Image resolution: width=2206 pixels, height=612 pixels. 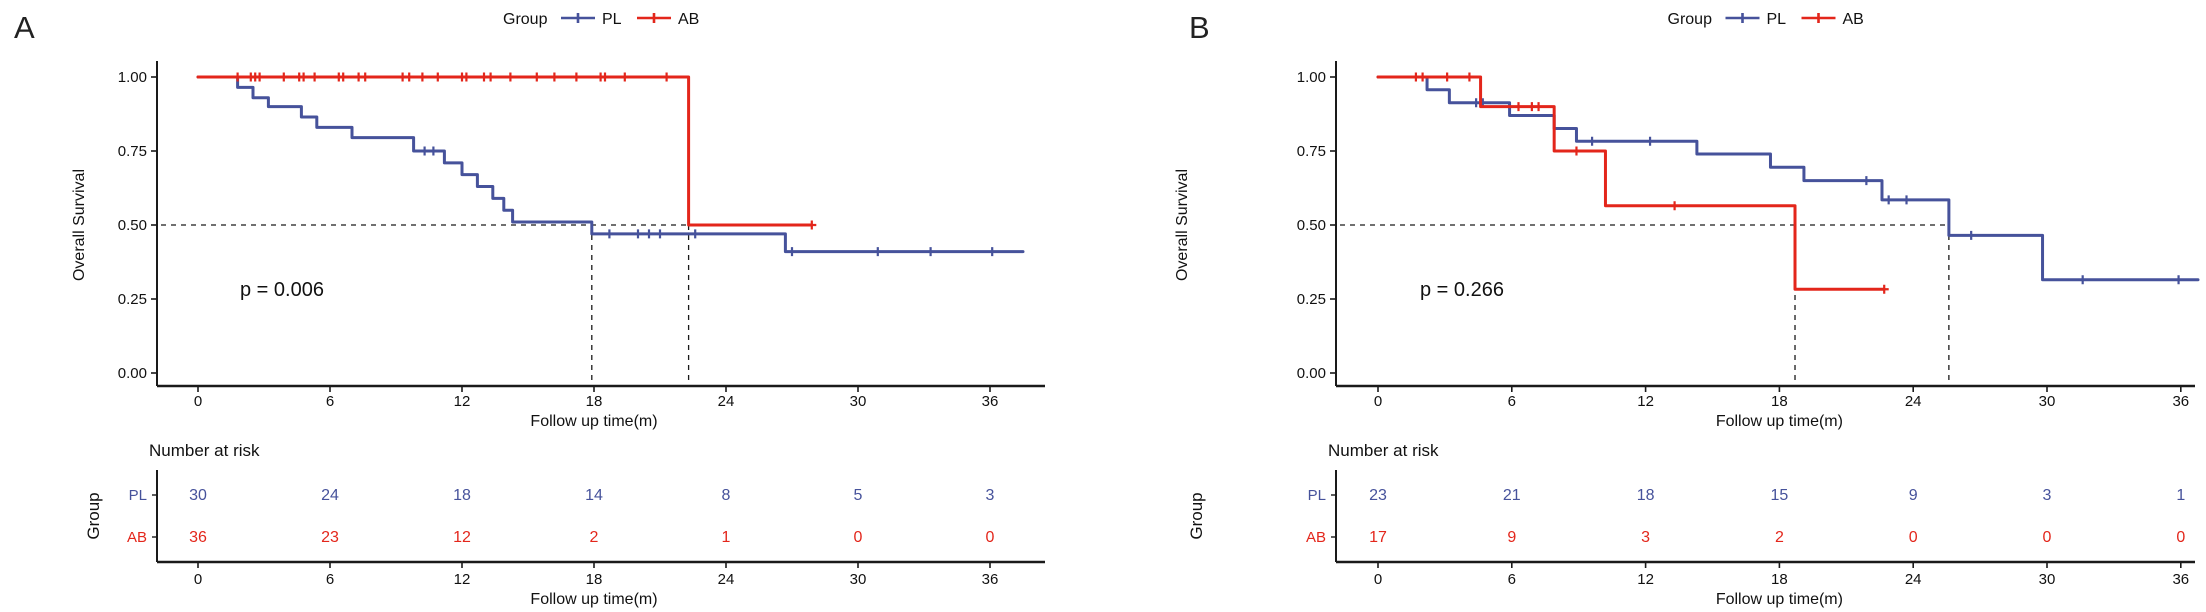 What do you see at coordinates (1378, 495) in the screenshot?
I see `risk-count-PL: 23` at bounding box center [1378, 495].